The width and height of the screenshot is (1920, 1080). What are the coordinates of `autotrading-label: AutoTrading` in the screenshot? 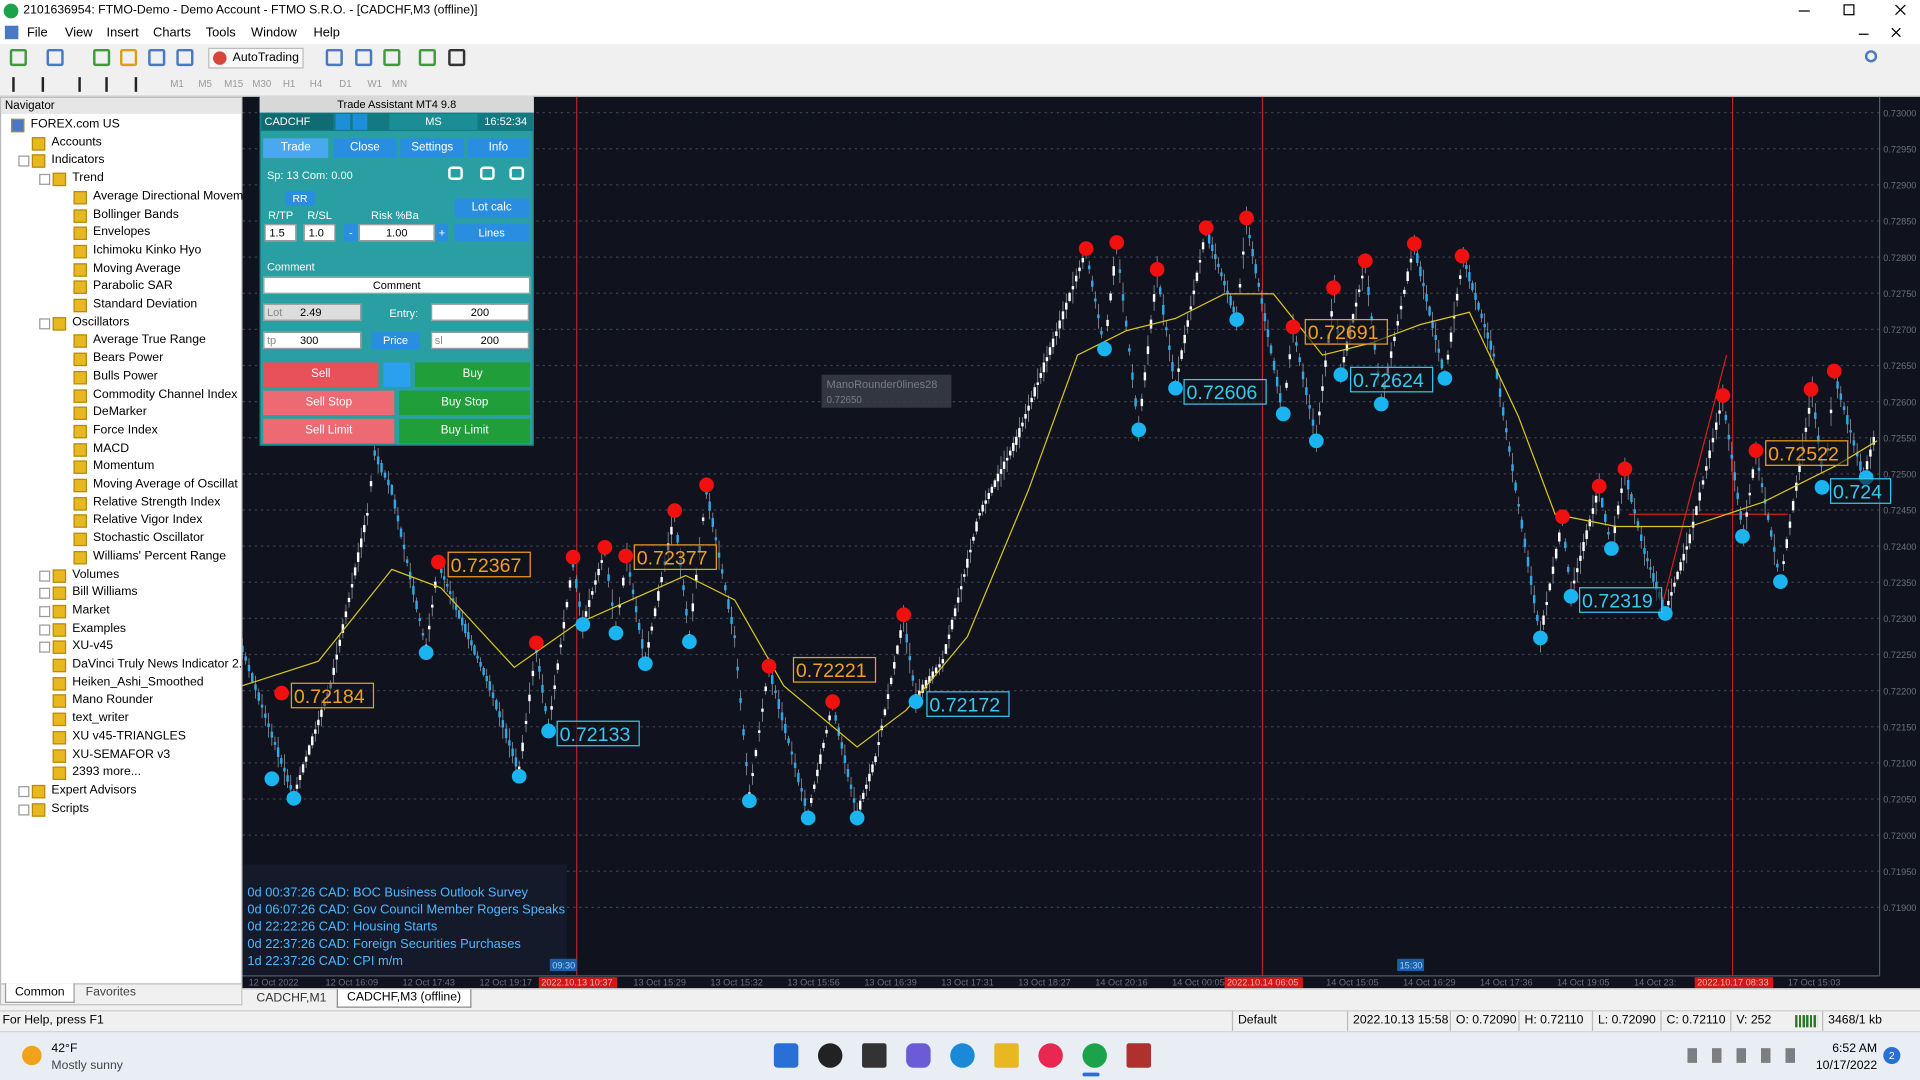 It's located at (265, 58).